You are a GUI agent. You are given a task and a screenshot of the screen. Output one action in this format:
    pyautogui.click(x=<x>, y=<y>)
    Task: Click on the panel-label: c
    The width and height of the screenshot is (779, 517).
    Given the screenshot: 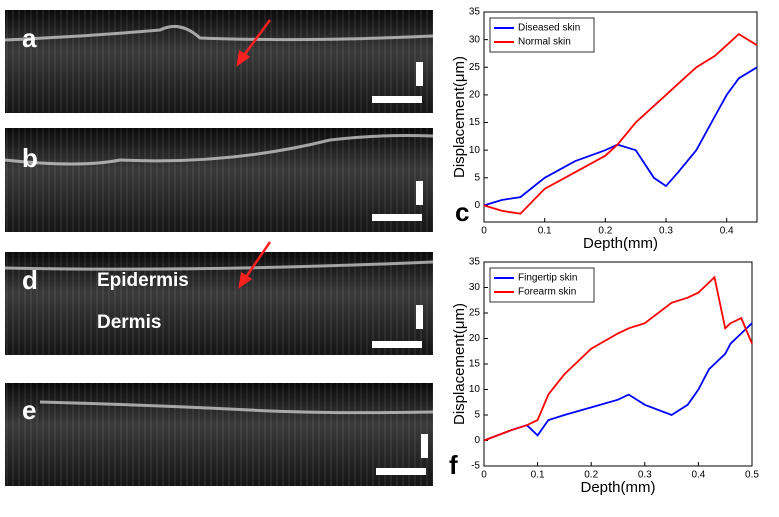 What is the action you would take?
    pyautogui.click(x=462, y=212)
    